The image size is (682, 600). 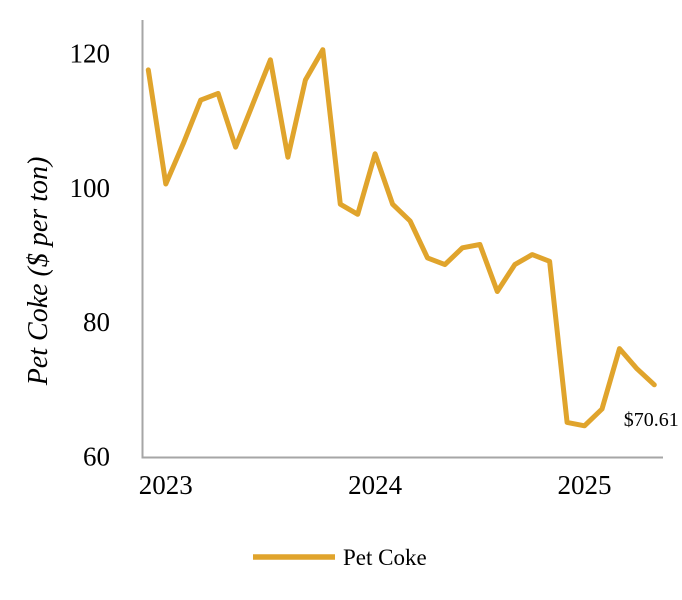 I want to click on y-tick-label: 80, so click(x=96, y=322).